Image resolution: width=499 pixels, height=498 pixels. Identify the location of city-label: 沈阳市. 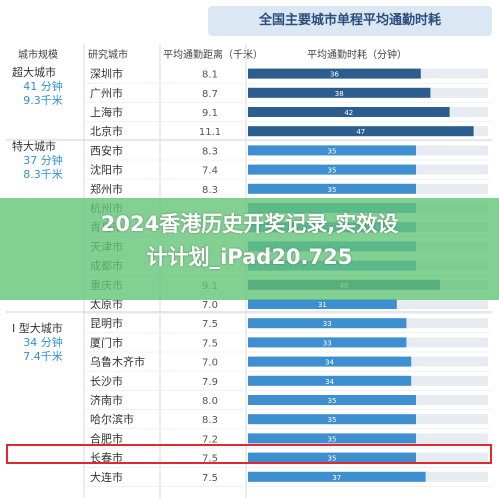
(106, 170).